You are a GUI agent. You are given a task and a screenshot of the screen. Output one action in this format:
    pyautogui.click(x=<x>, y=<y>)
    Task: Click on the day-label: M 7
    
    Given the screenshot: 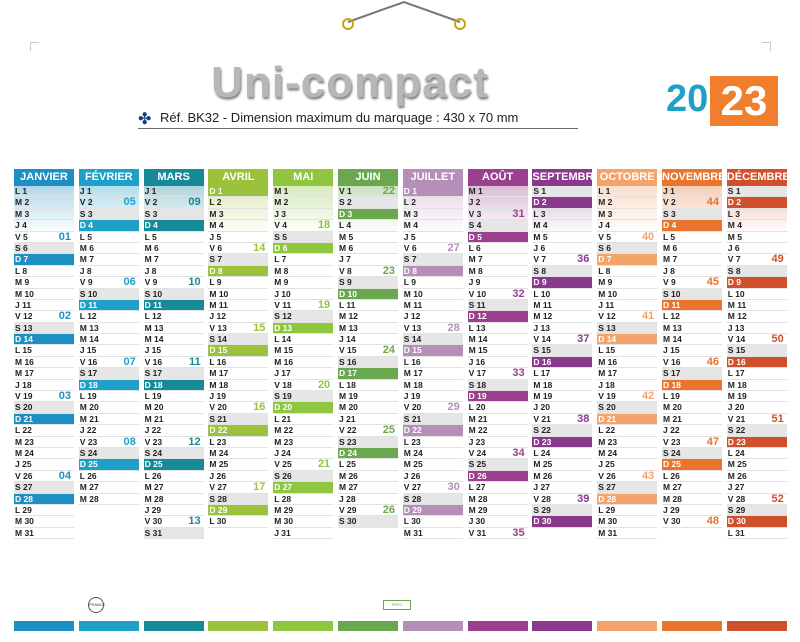 What is the action you would take?
    pyautogui.click(x=151, y=259)
    